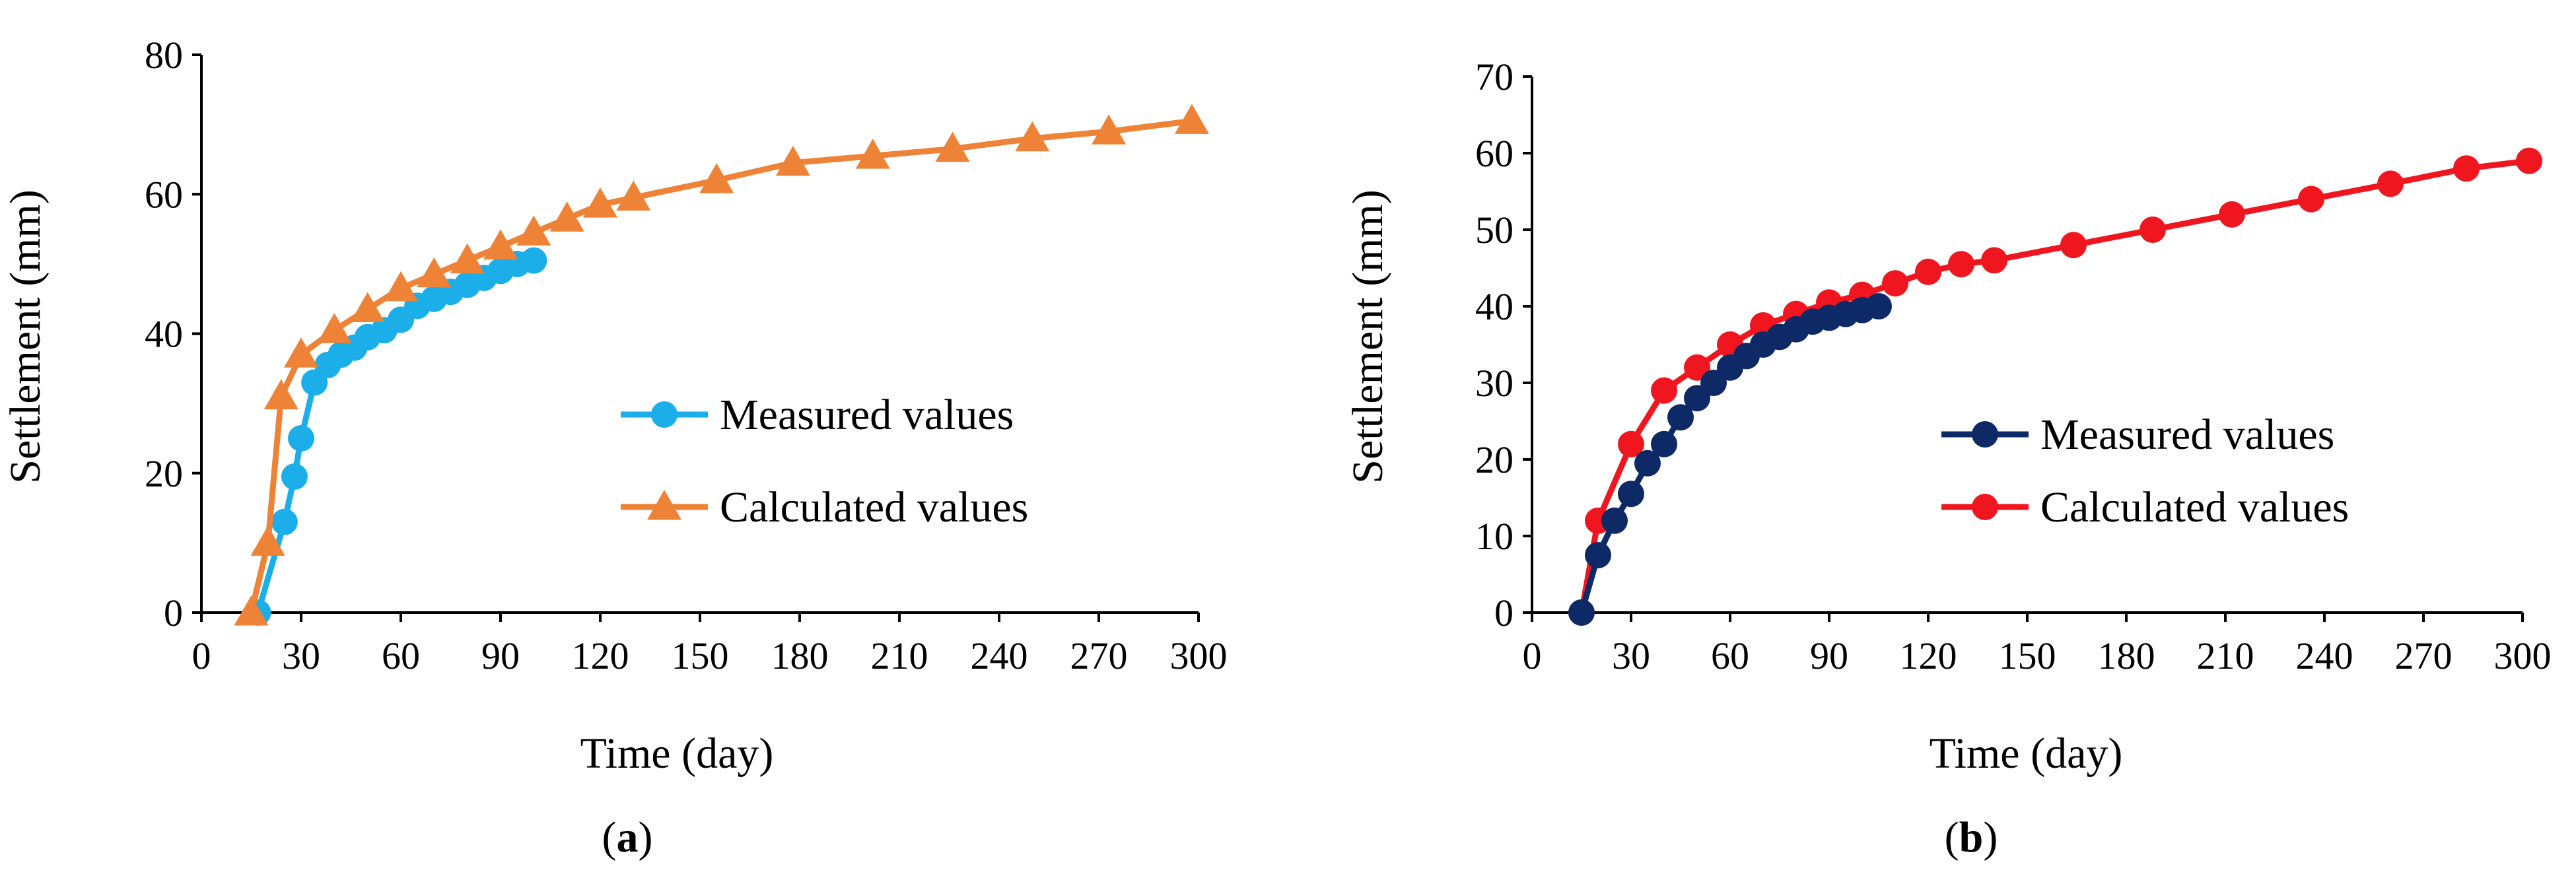 Image resolution: width=2576 pixels, height=872 pixels. Describe the element at coordinates (1504, 612) in the screenshot. I see `y-tick-label: 0` at that location.